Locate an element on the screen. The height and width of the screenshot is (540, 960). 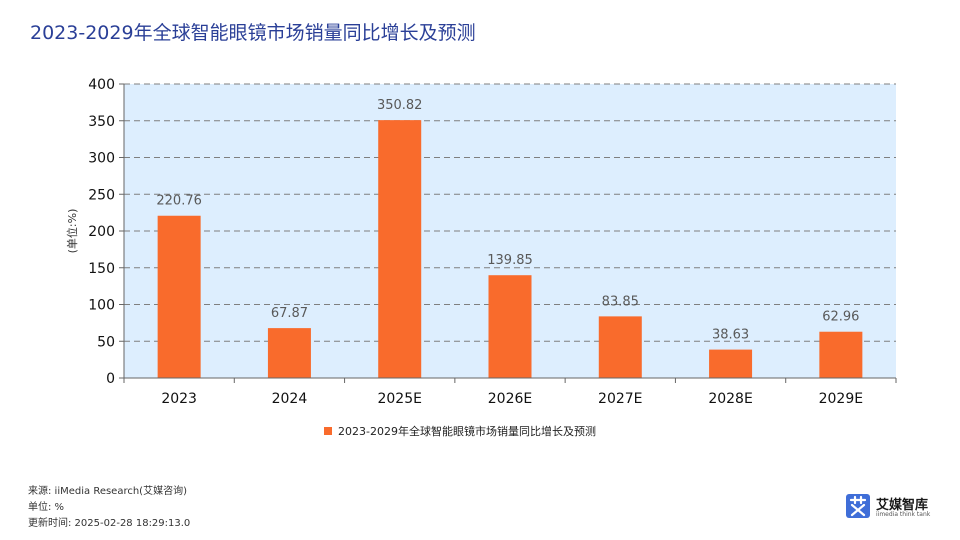
y-tick-label: 100 is located at coordinates (101, 306).